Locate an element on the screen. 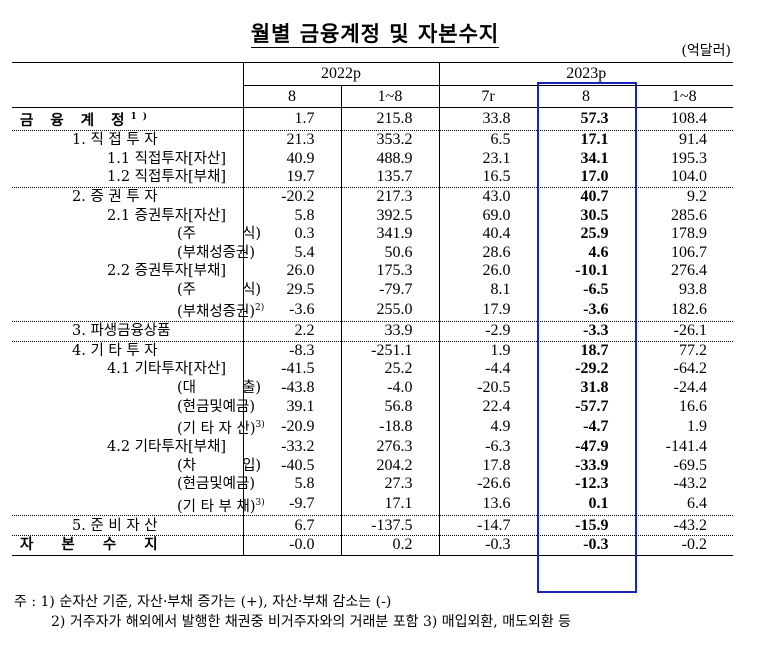  table-row: (차 입) -40.5 204.2 17.8 -33.9 -69.5 is located at coordinates (372, 465).